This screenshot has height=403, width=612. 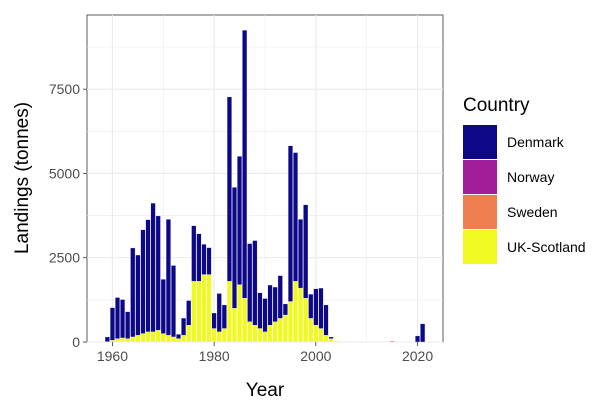 I want to click on x-tick-label: 2000, so click(x=315, y=356).